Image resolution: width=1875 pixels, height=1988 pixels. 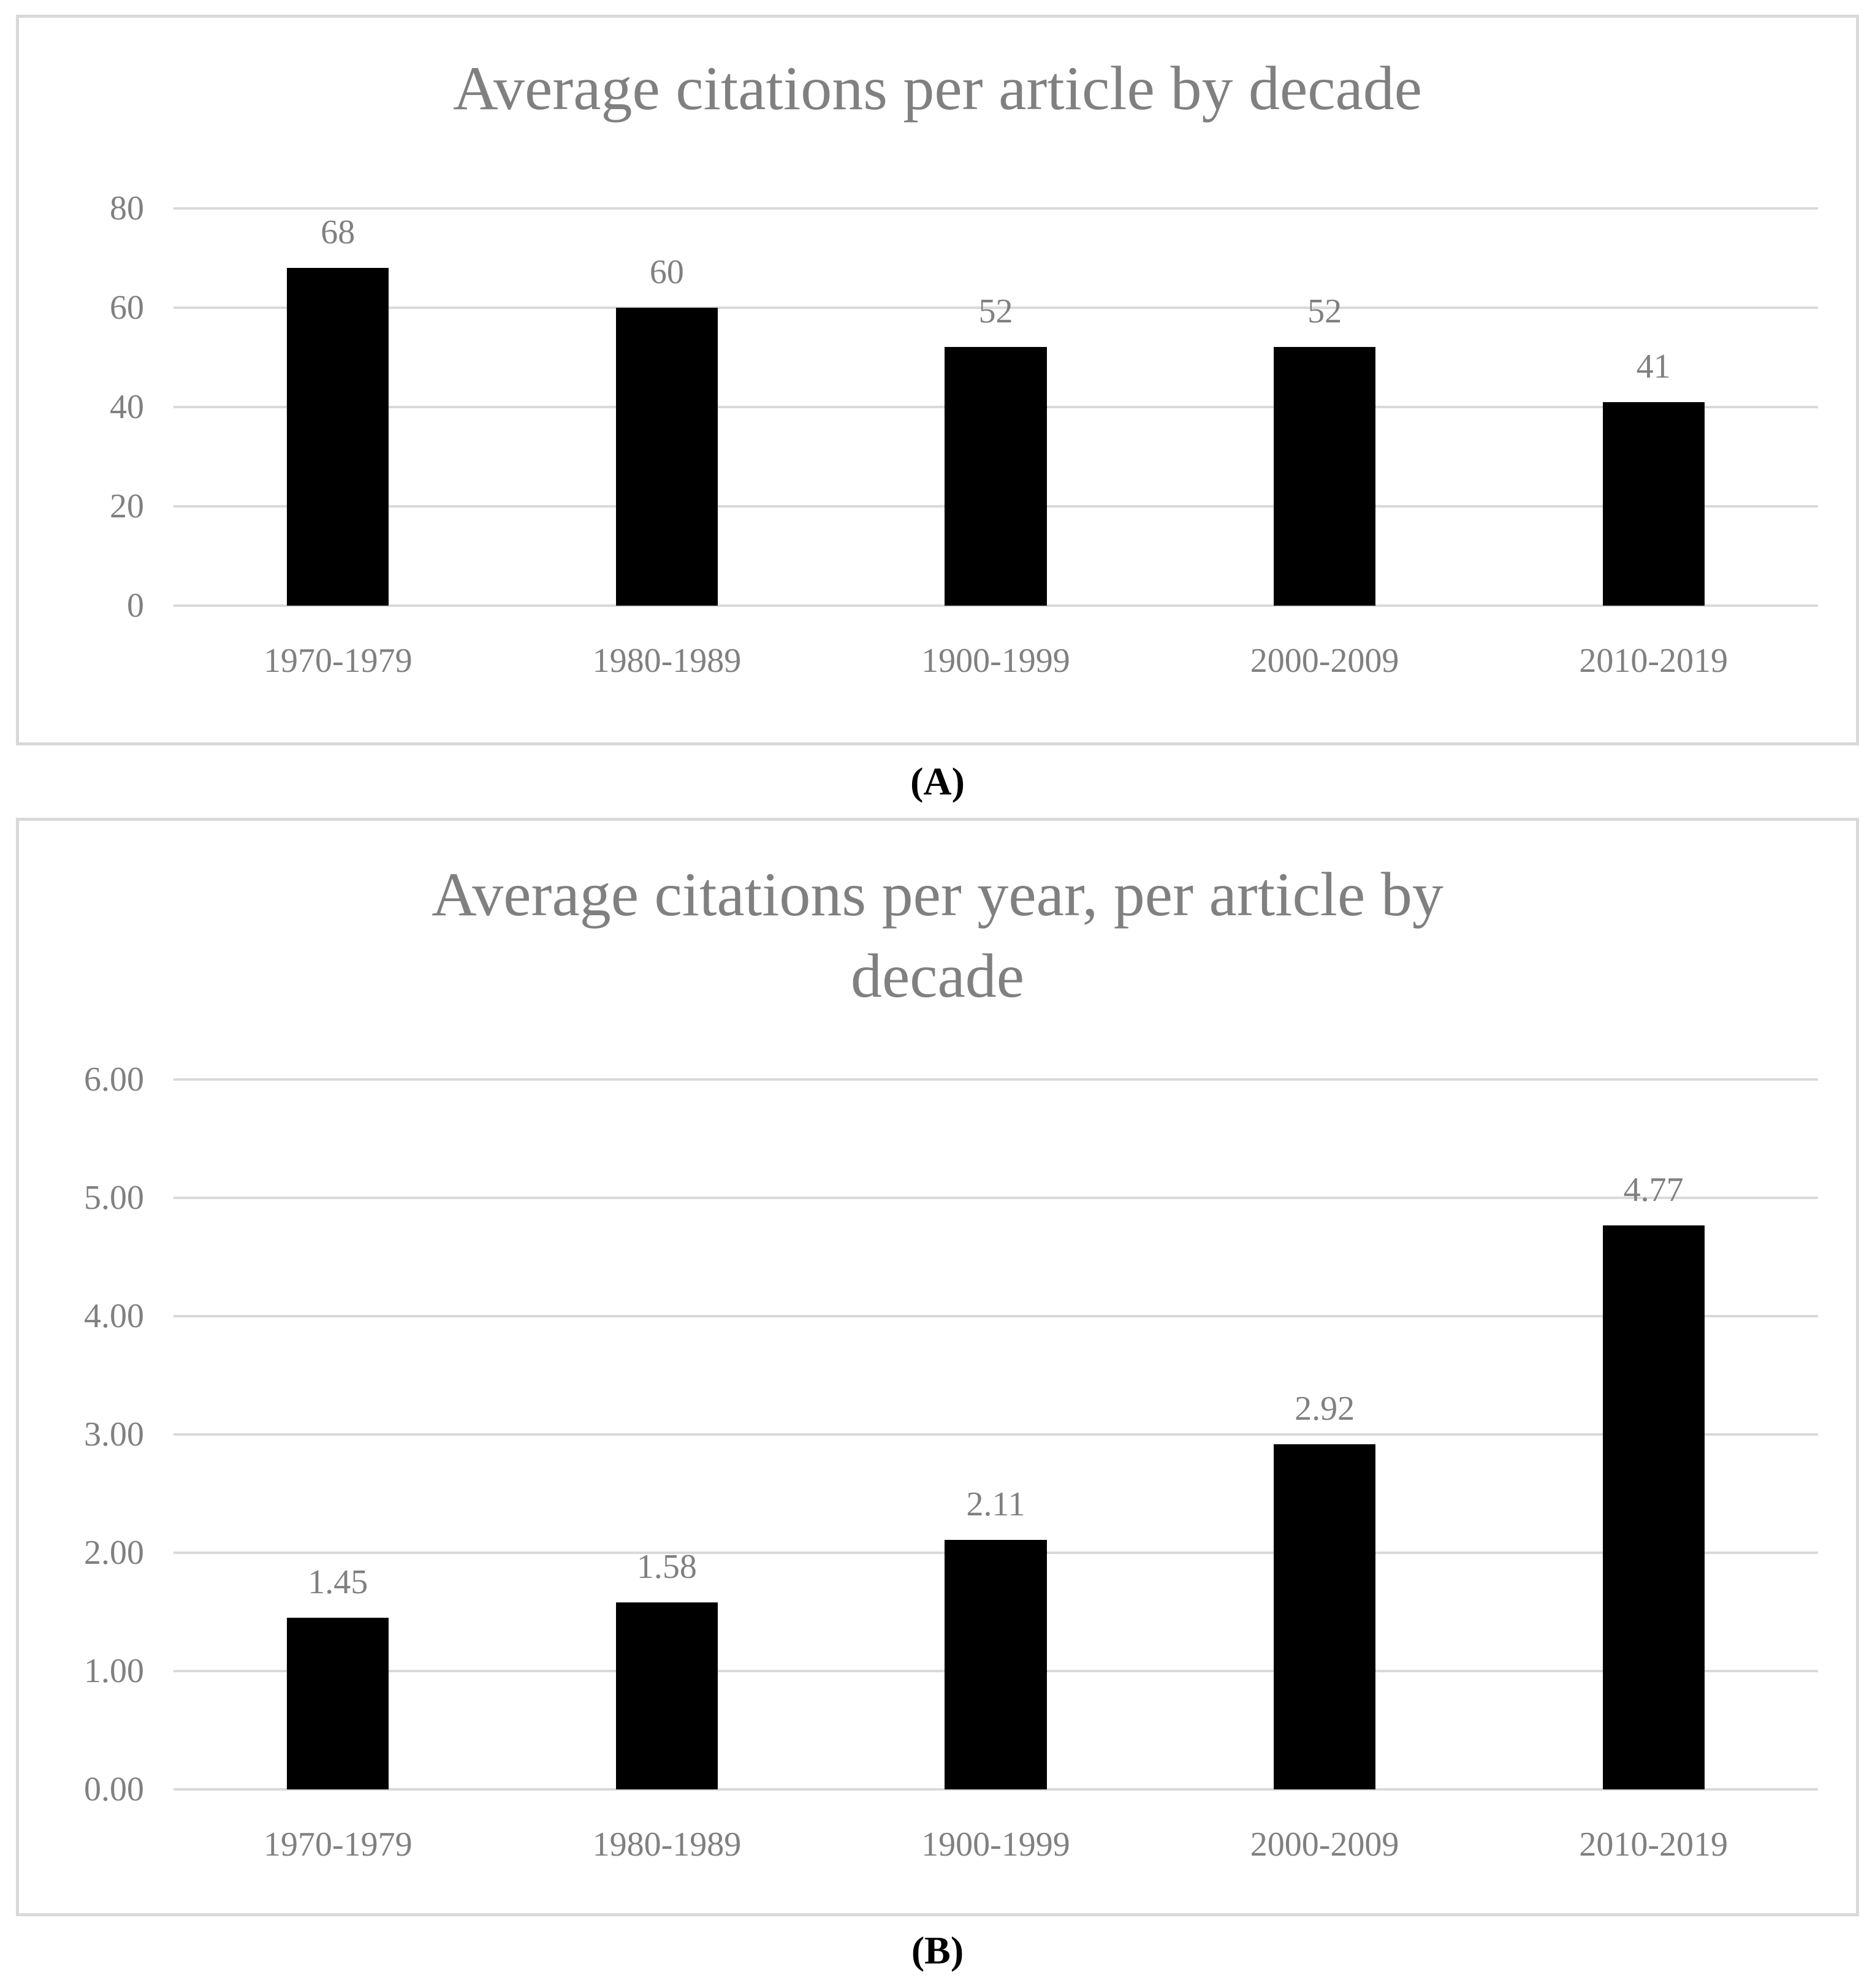 I want to click on y-axis-tick-label: 2.00, so click(x=114, y=1553).